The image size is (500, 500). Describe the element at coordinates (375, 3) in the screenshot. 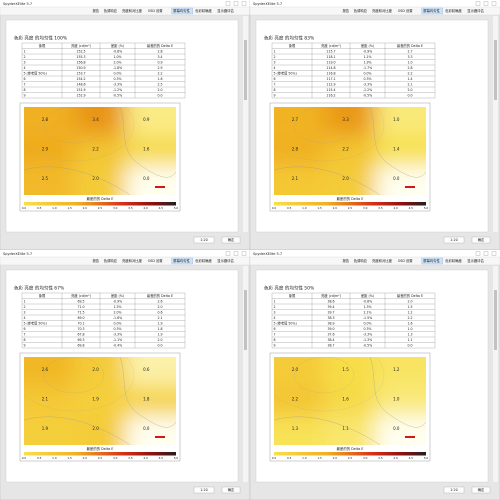

I see `title-bar` at that location.